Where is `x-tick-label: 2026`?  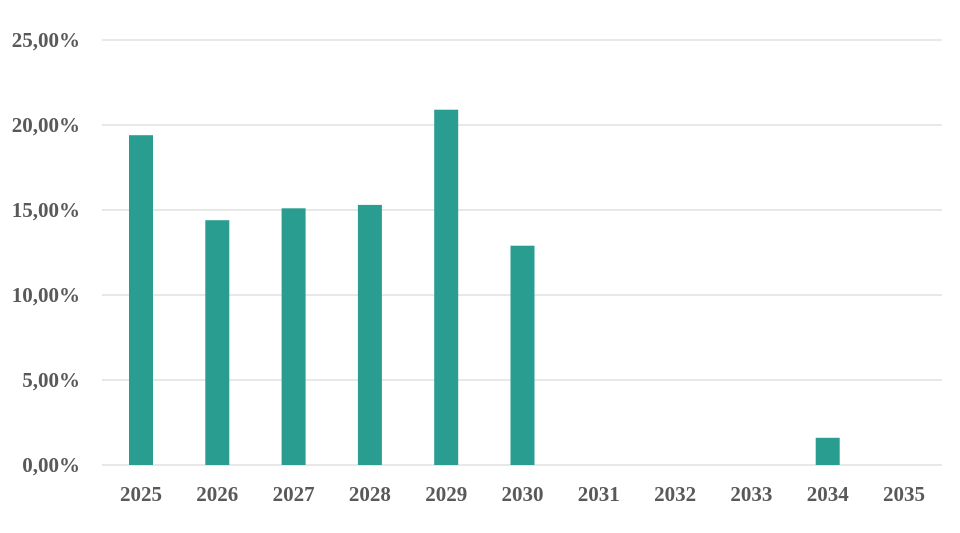 x-tick-label: 2026 is located at coordinates (217, 494).